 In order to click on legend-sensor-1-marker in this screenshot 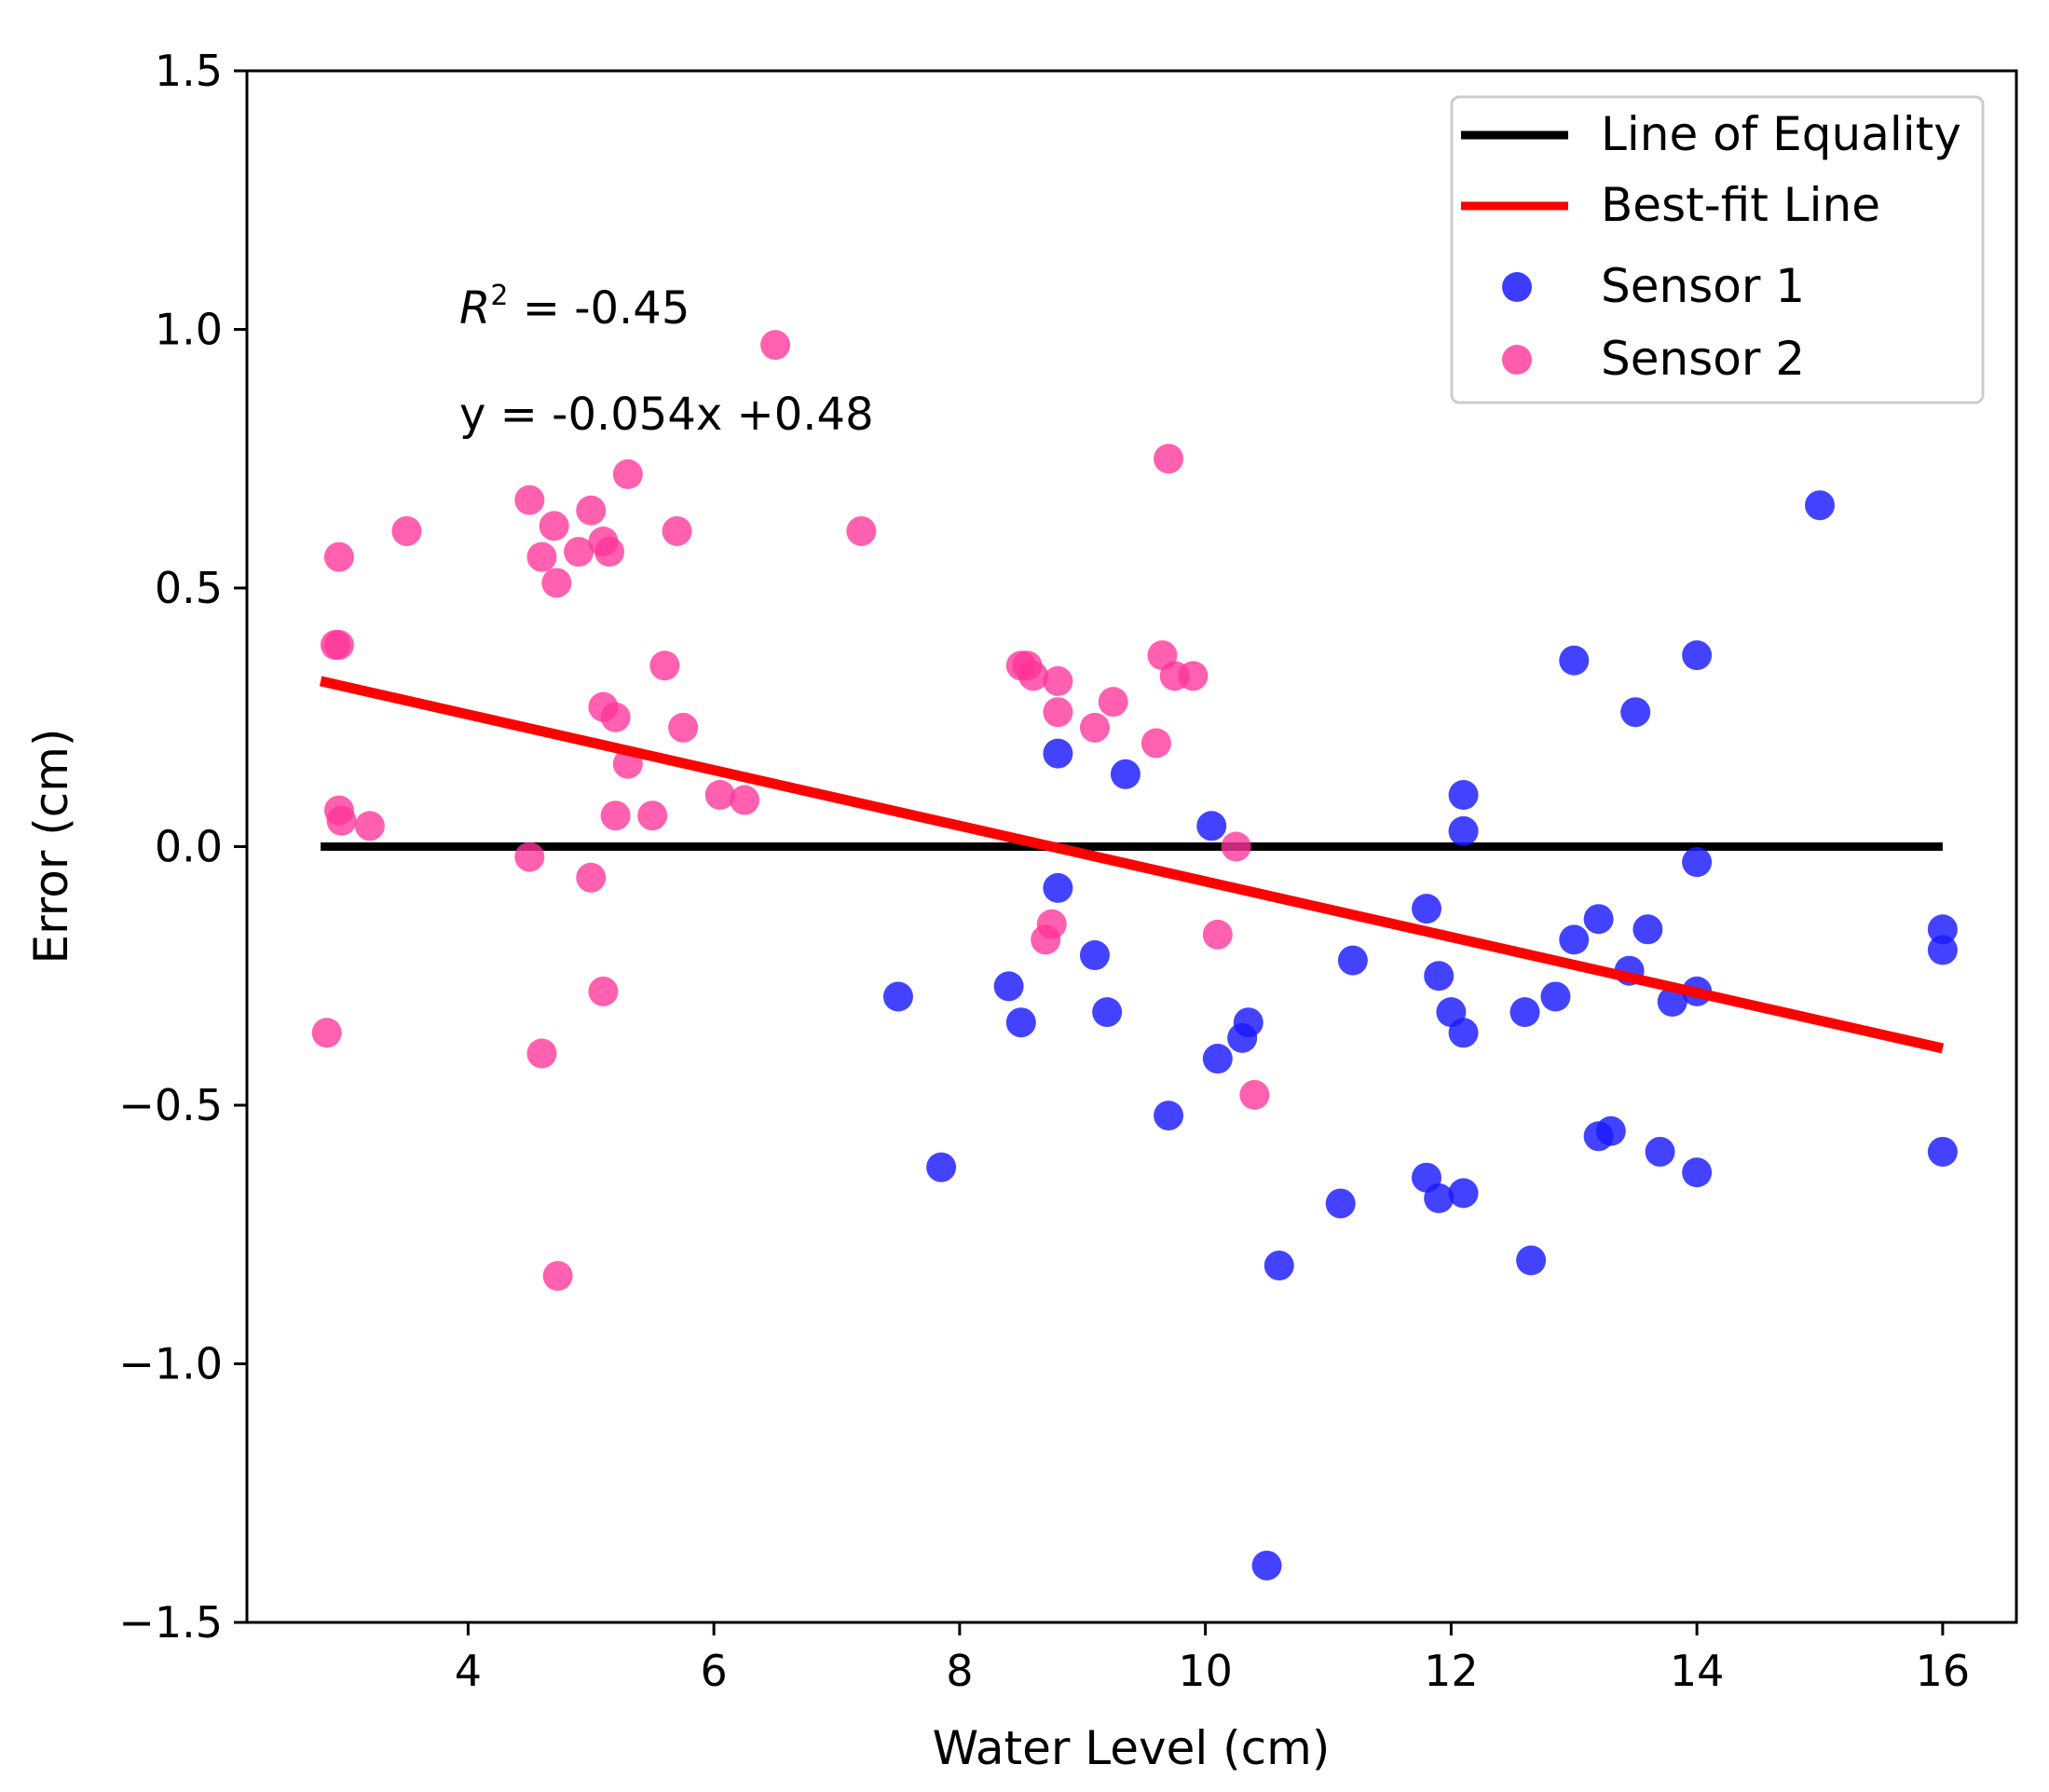, I will do `click(1517, 287)`.